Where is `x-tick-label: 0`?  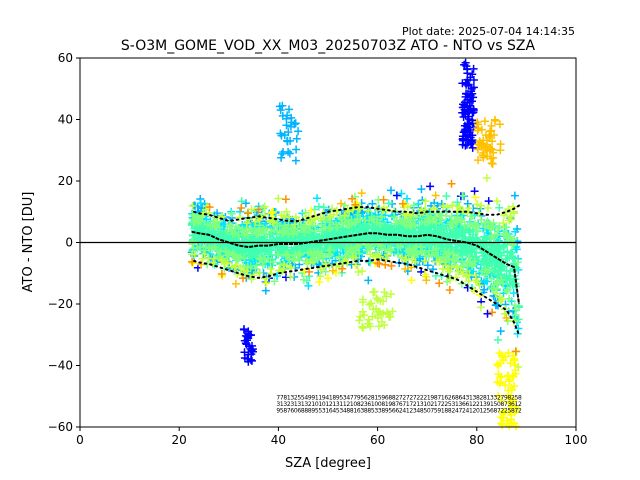
x-tick-label: 0 is located at coordinates (80, 440).